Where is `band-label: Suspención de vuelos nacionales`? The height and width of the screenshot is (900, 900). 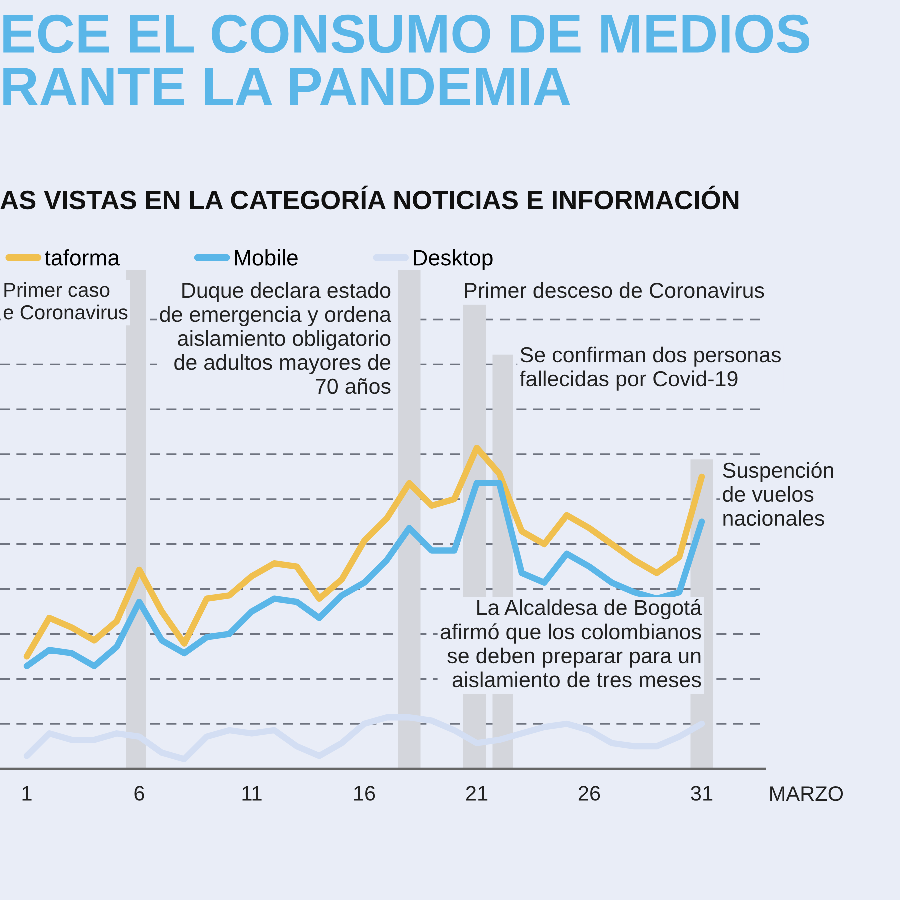
band-label: Suspención de vuelos nacionales is located at coordinates (778, 494).